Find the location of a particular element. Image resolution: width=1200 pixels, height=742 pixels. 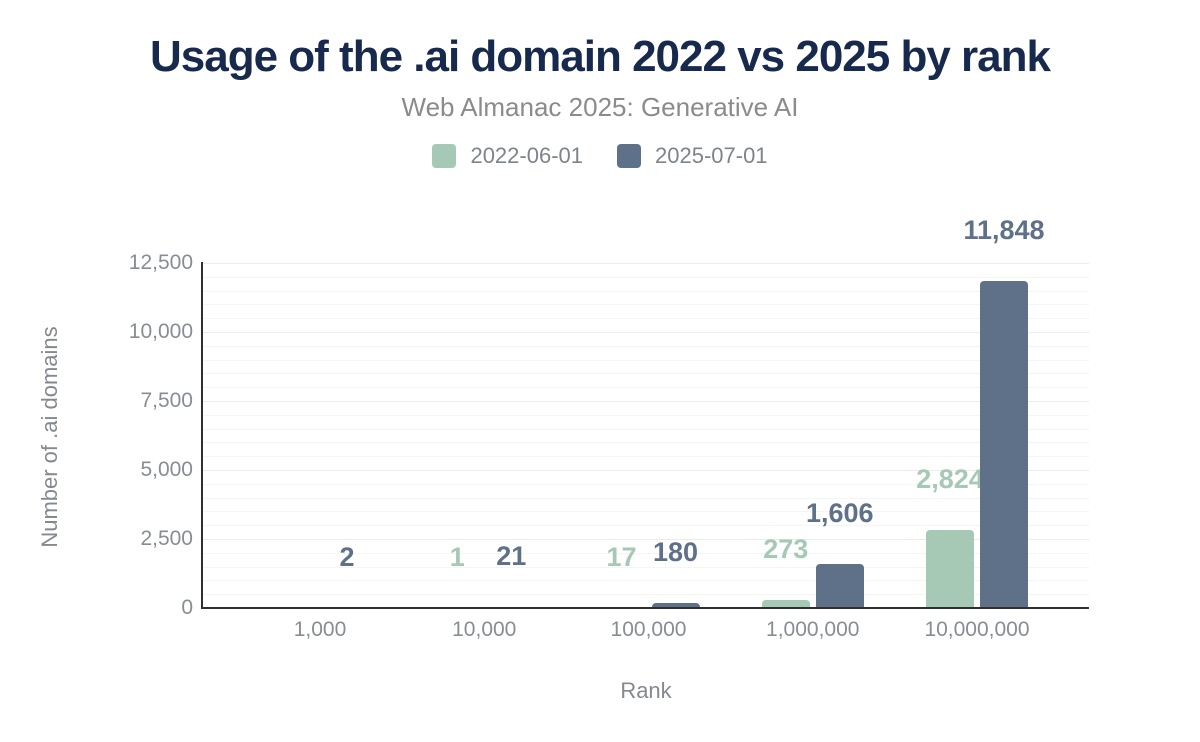

bar-label: 2,824 is located at coordinates (950, 479).